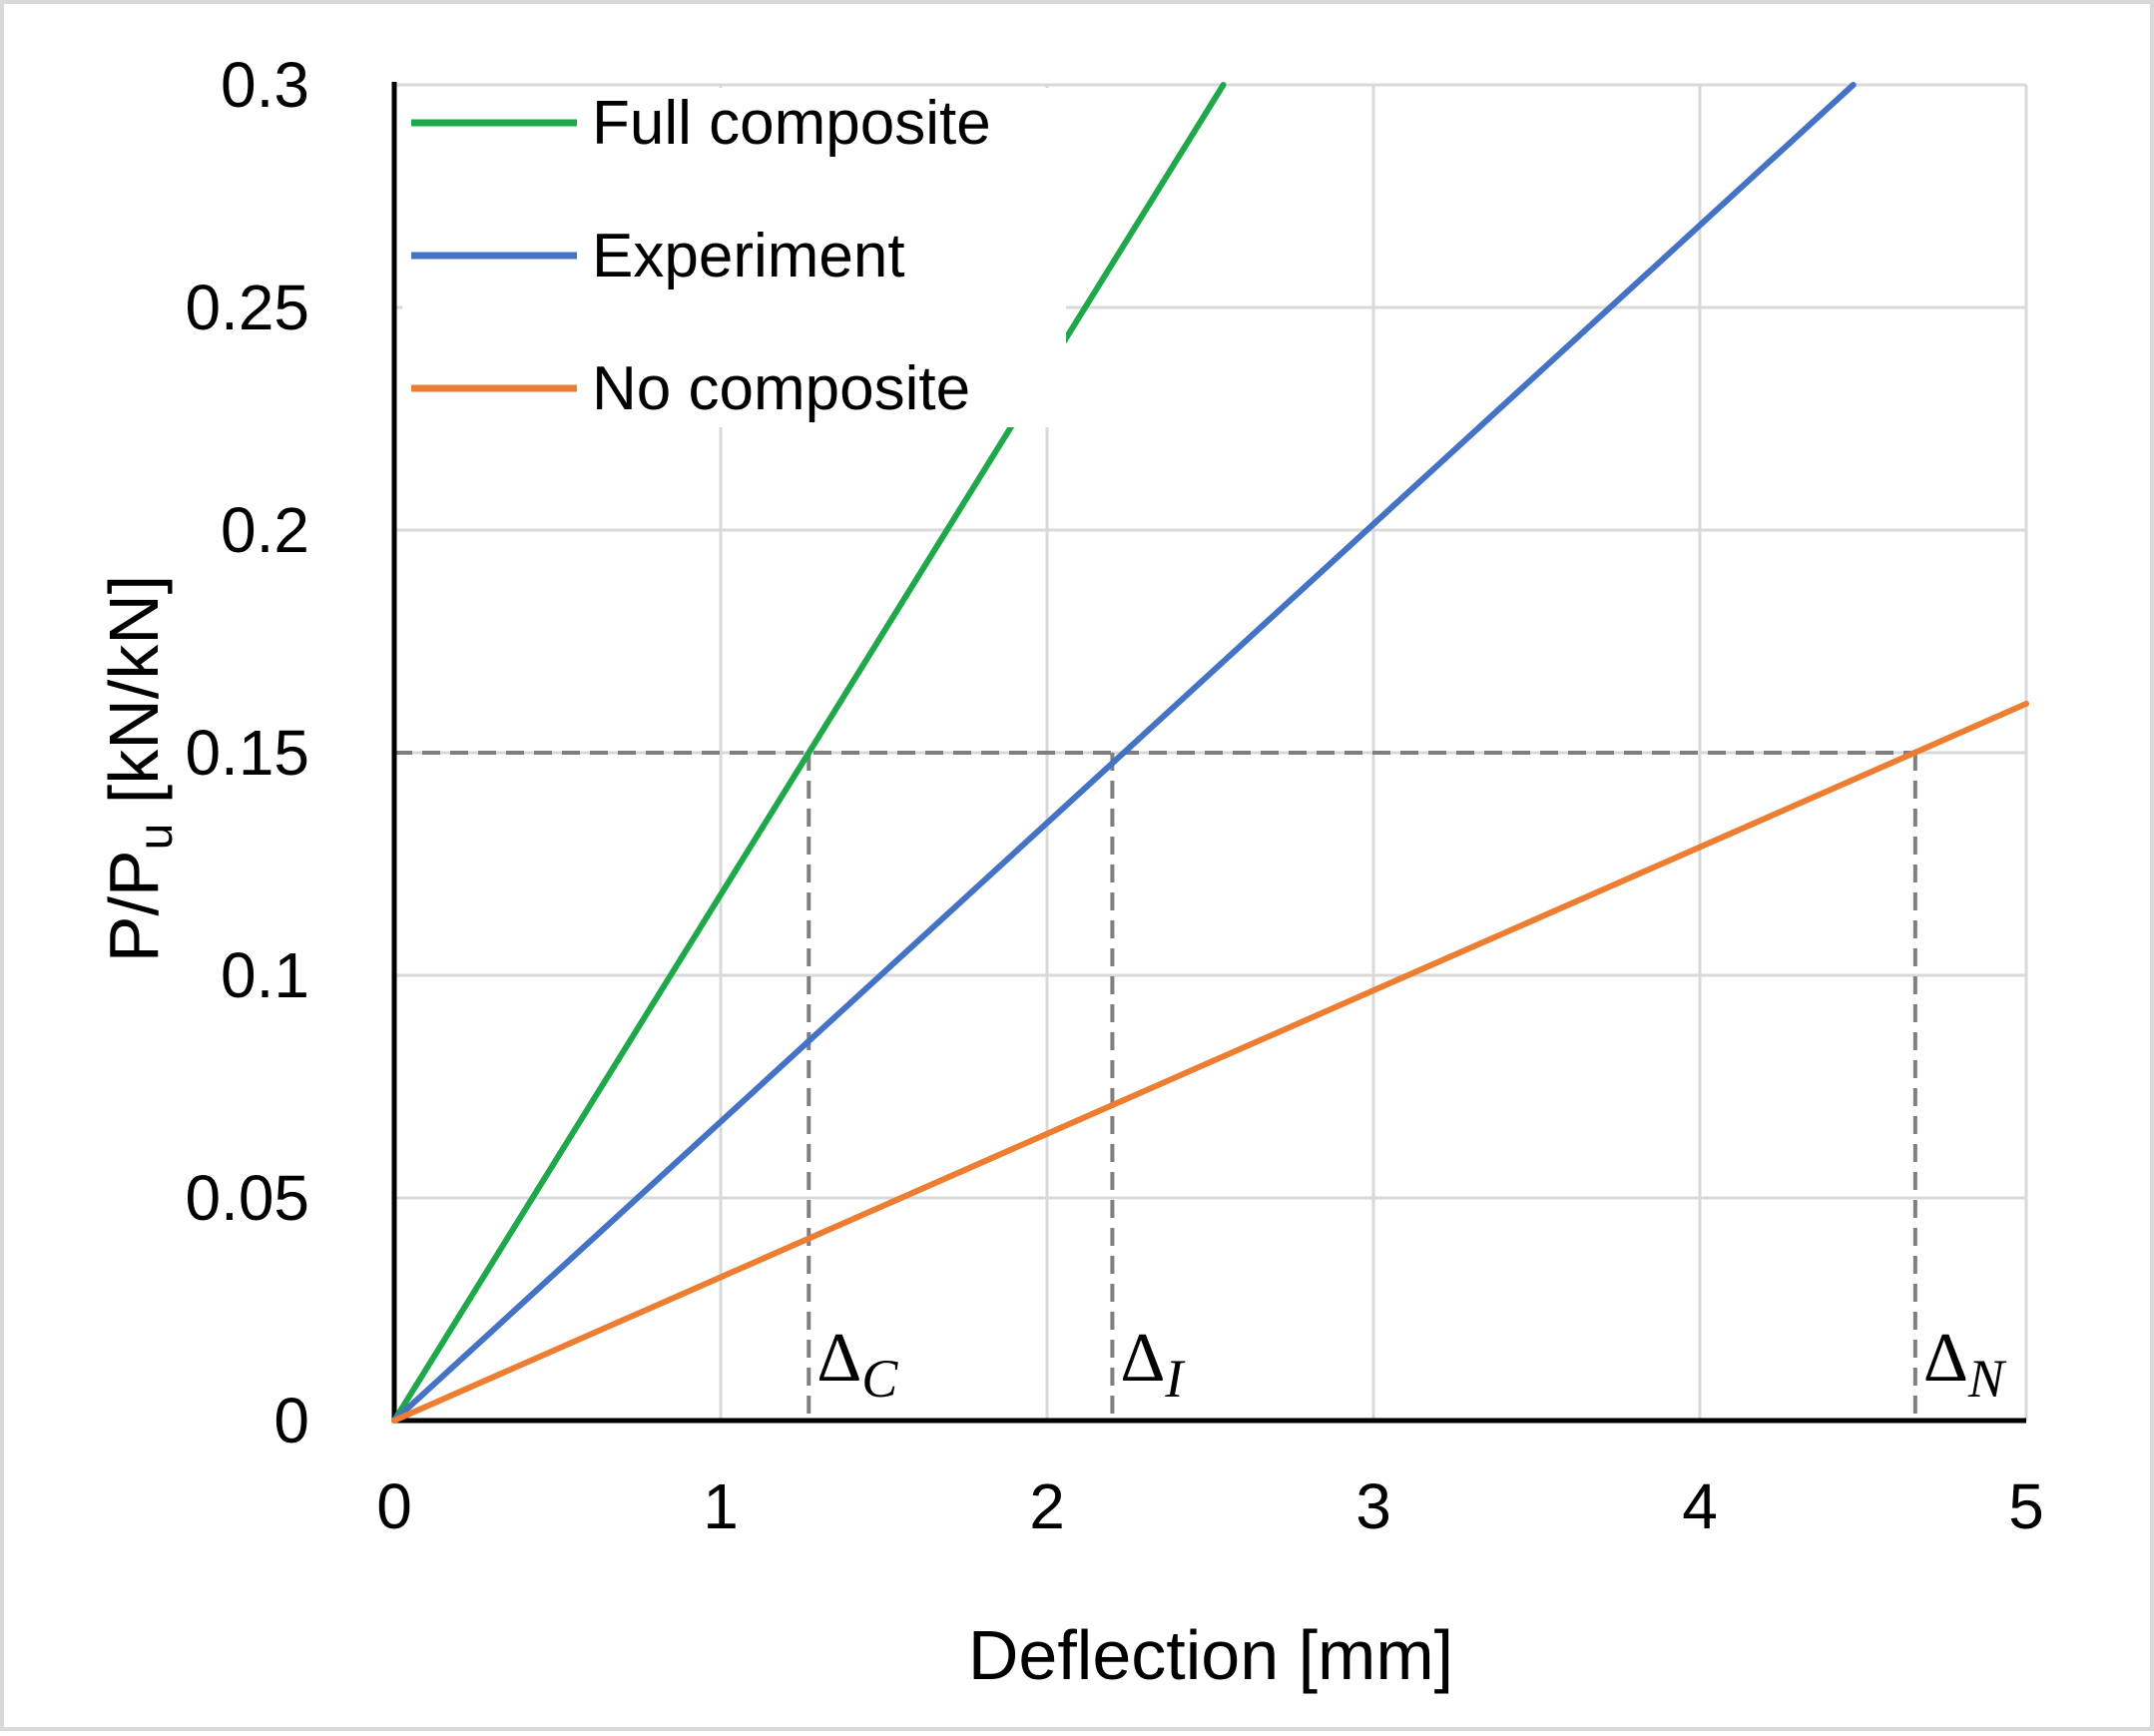 This screenshot has width=2154, height=1736. Describe the element at coordinates (749, 256) in the screenshot. I see `legend-label-experiment: Experiment` at that location.